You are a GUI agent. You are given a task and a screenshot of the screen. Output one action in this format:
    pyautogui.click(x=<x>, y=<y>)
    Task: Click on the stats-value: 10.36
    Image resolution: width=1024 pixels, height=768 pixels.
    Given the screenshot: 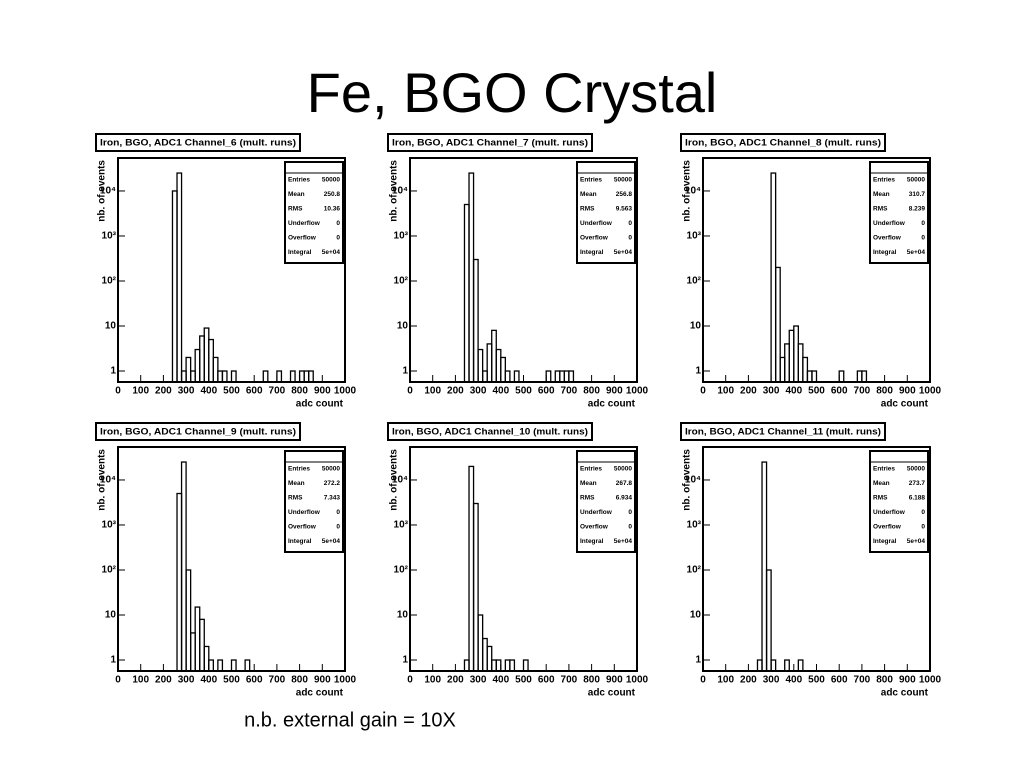 What is the action you would take?
    pyautogui.click(x=332, y=209)
    